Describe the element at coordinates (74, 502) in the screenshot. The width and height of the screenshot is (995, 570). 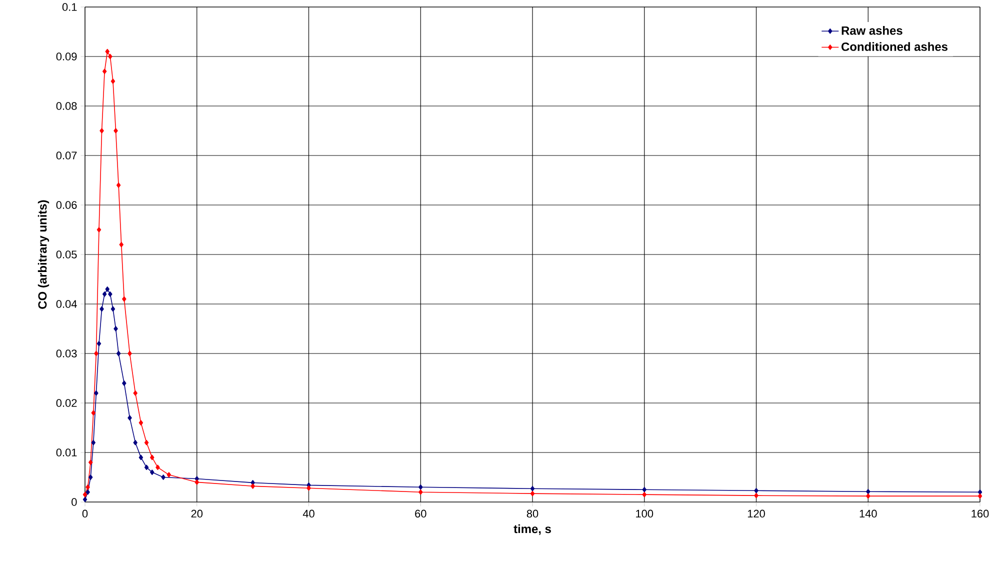
I see `y-tick-label: 0` at that location.